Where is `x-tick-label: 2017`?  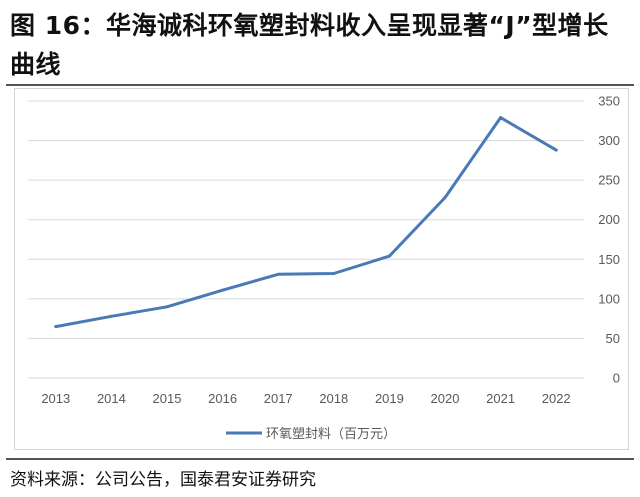 x-tick-label: 2017 is located at coordinates (278, 398).